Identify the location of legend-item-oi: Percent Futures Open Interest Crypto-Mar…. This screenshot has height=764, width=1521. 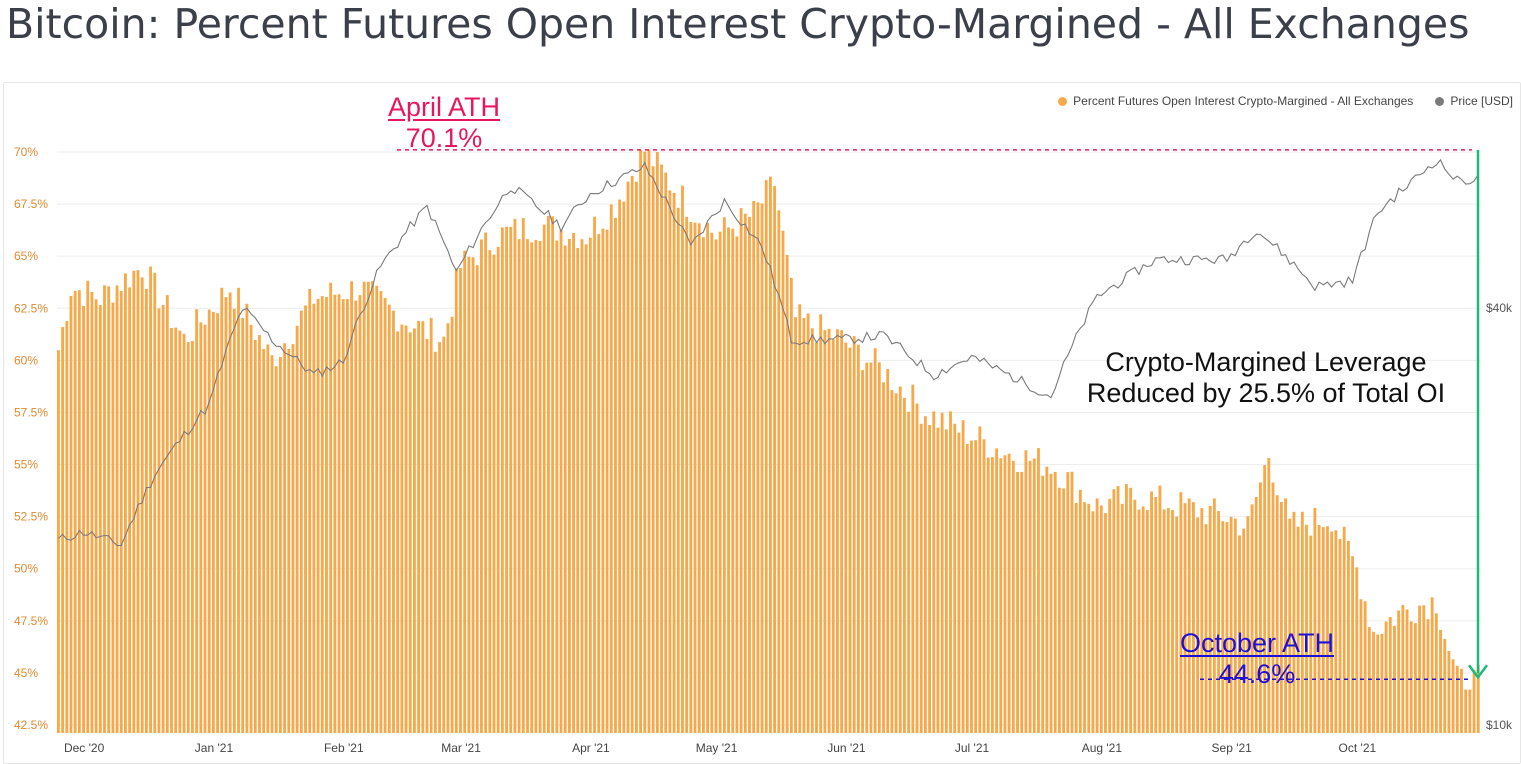
(1235, 101).